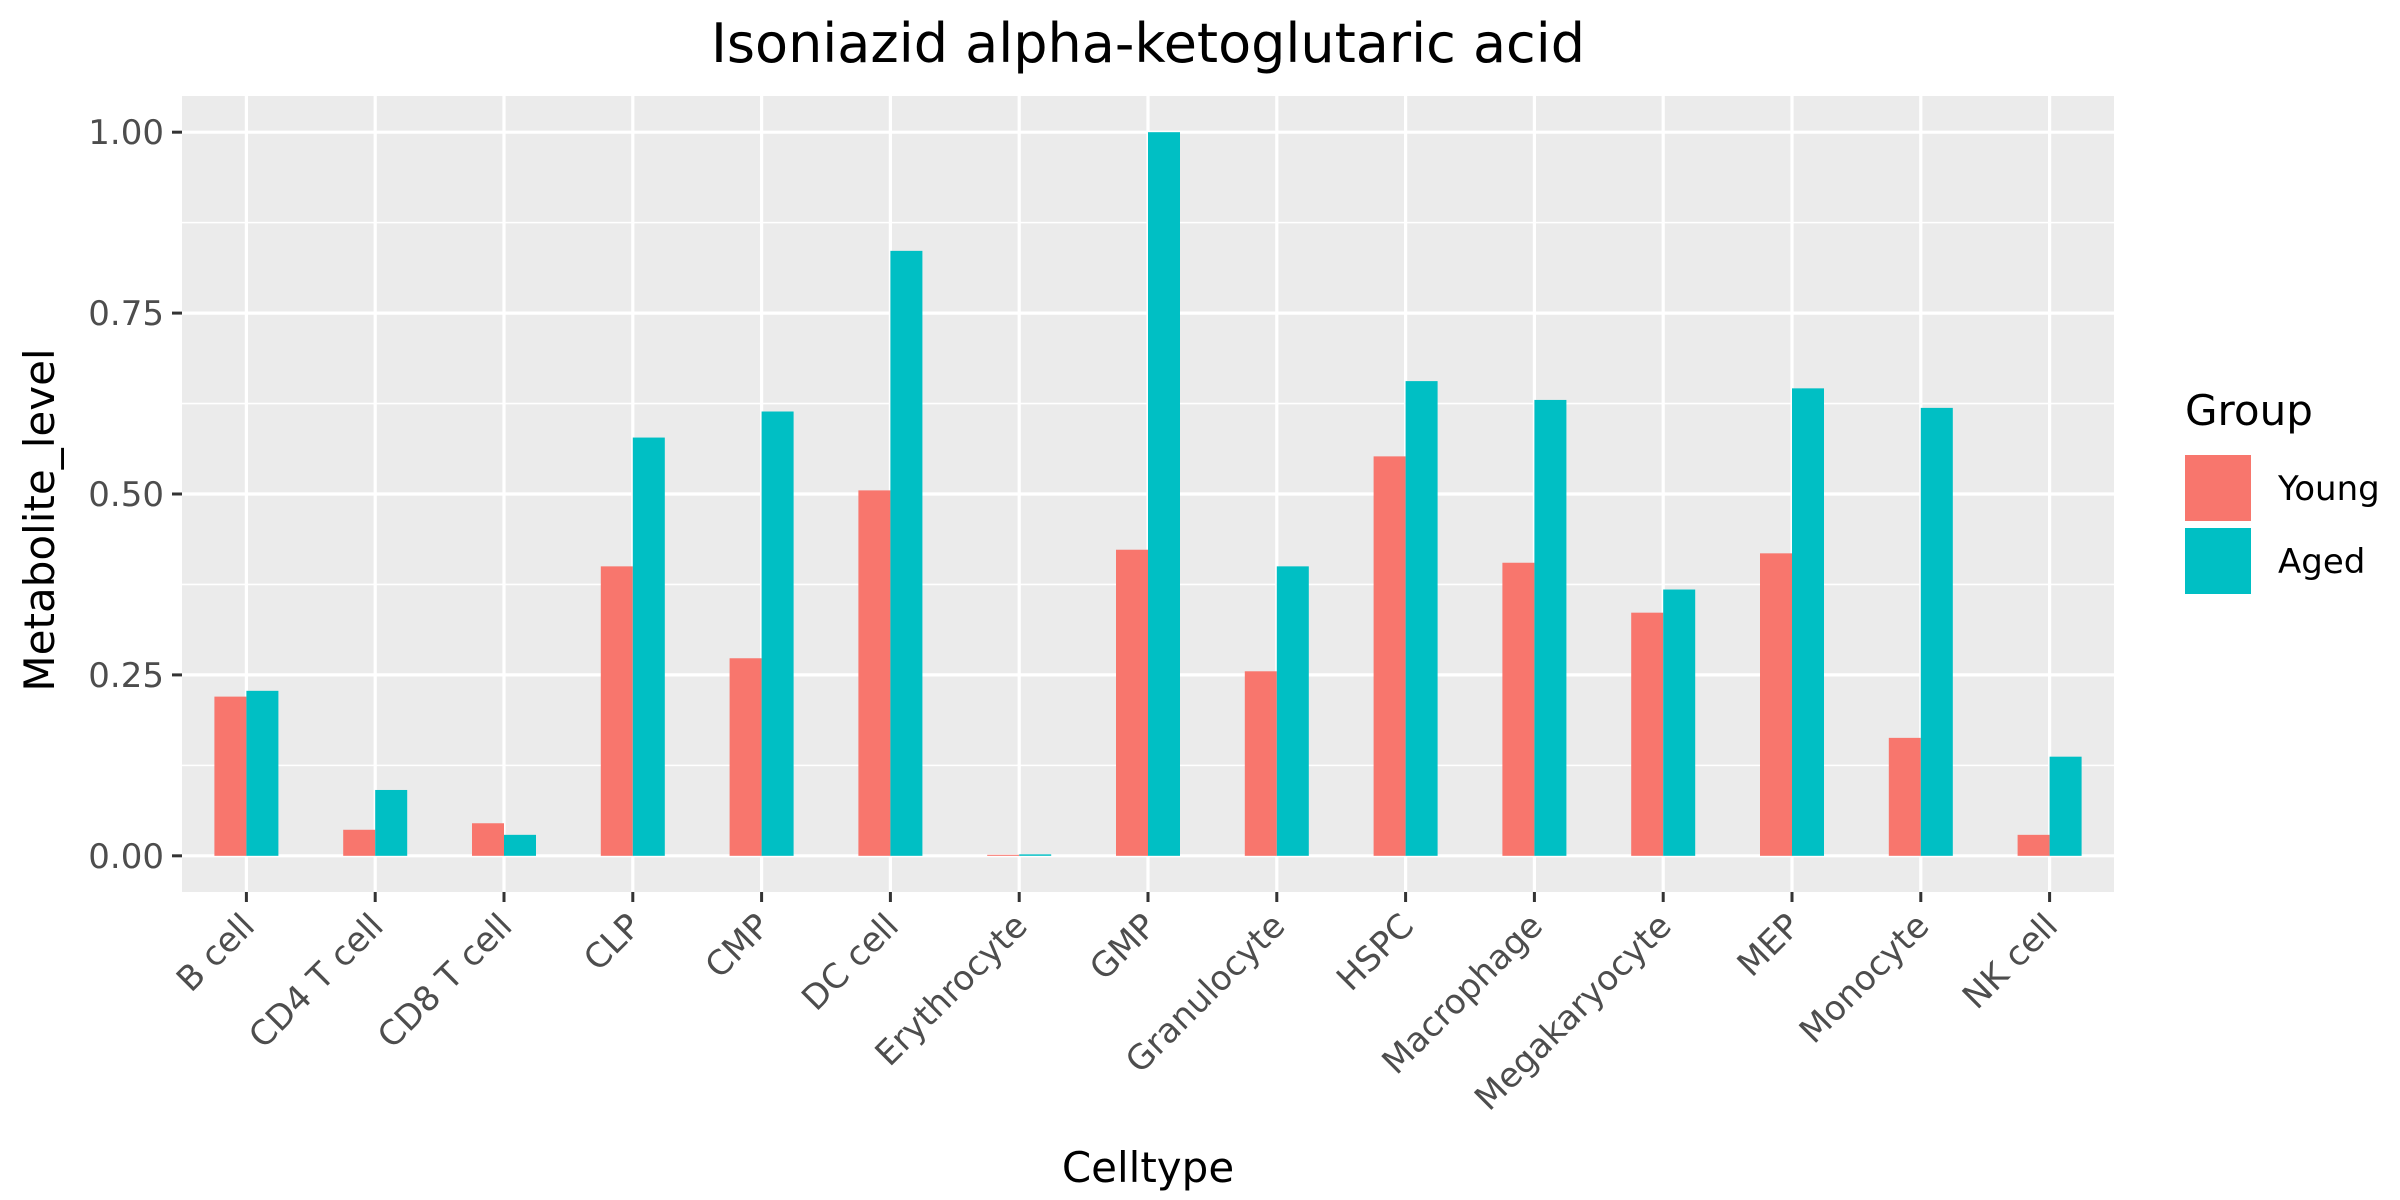 The height and width of the screenshot is (1200, 2400). I want to click on x-tick-label: Monocyte, so click(1864, 978).